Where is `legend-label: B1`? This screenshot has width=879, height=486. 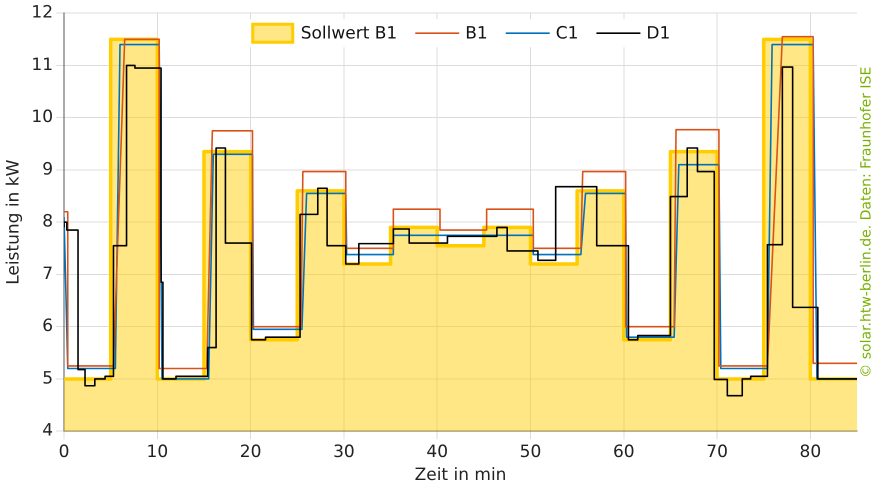 legend-label: B1 is located at coordinates (476, 34).